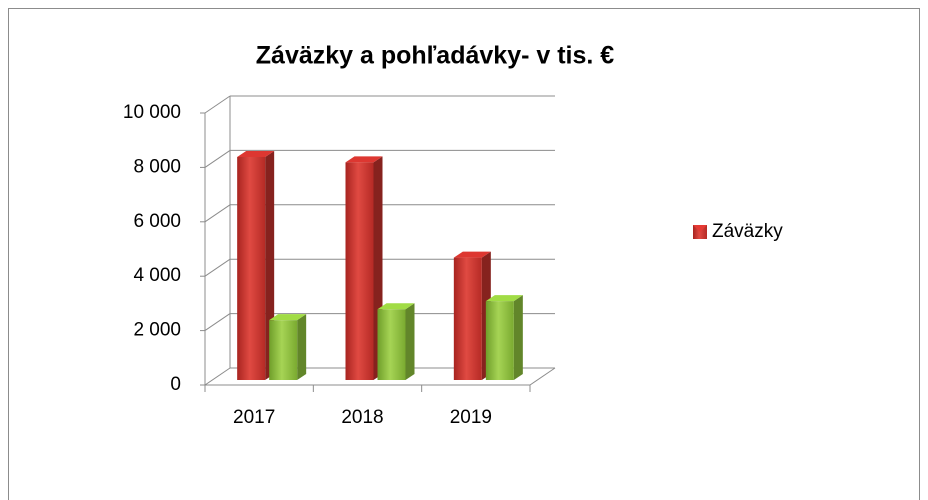 The image size is (928, 500). I want to click on legend-swatch-top, so click(700, 228).